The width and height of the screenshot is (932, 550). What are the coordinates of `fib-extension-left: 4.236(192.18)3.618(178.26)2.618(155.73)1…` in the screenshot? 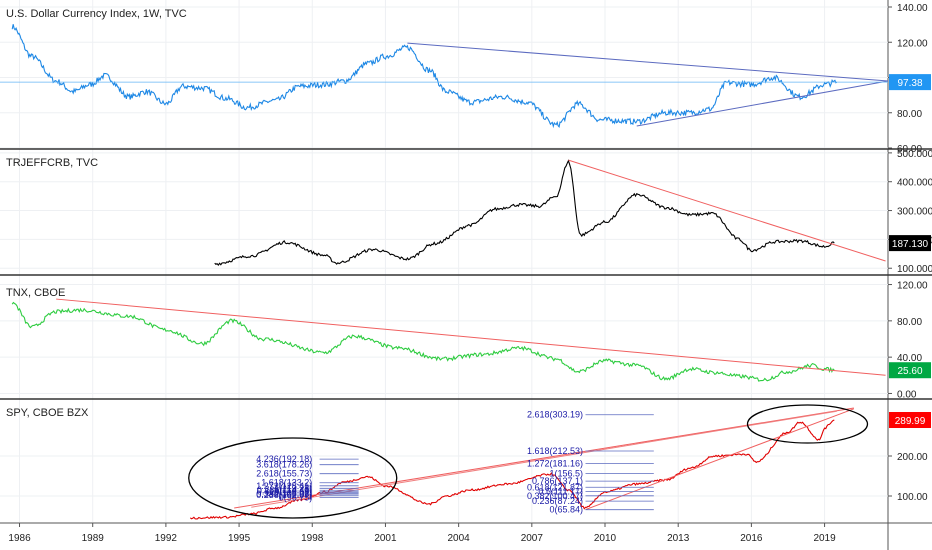 It's located at (307, 478).